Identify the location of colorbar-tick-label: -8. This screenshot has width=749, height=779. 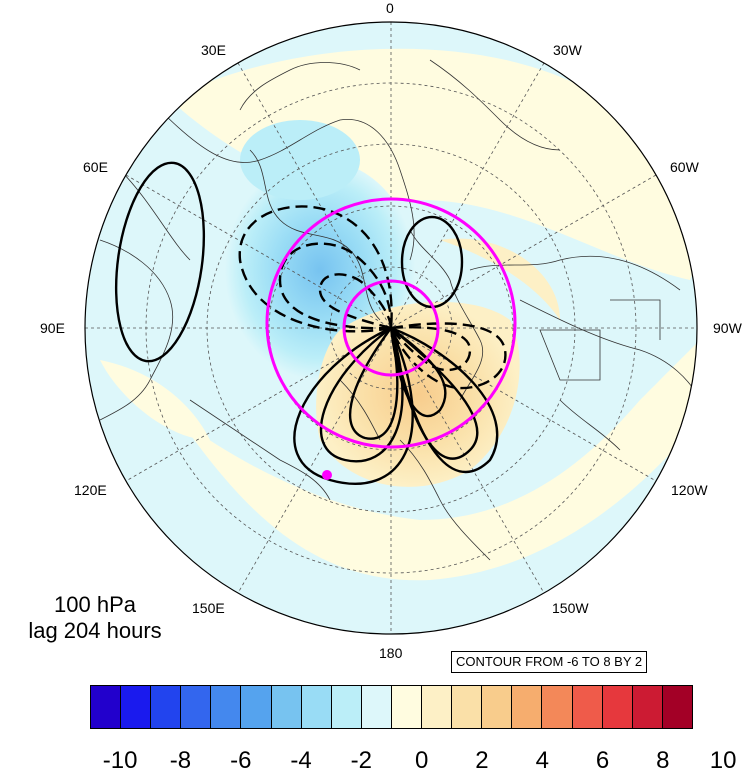
(180, 760).